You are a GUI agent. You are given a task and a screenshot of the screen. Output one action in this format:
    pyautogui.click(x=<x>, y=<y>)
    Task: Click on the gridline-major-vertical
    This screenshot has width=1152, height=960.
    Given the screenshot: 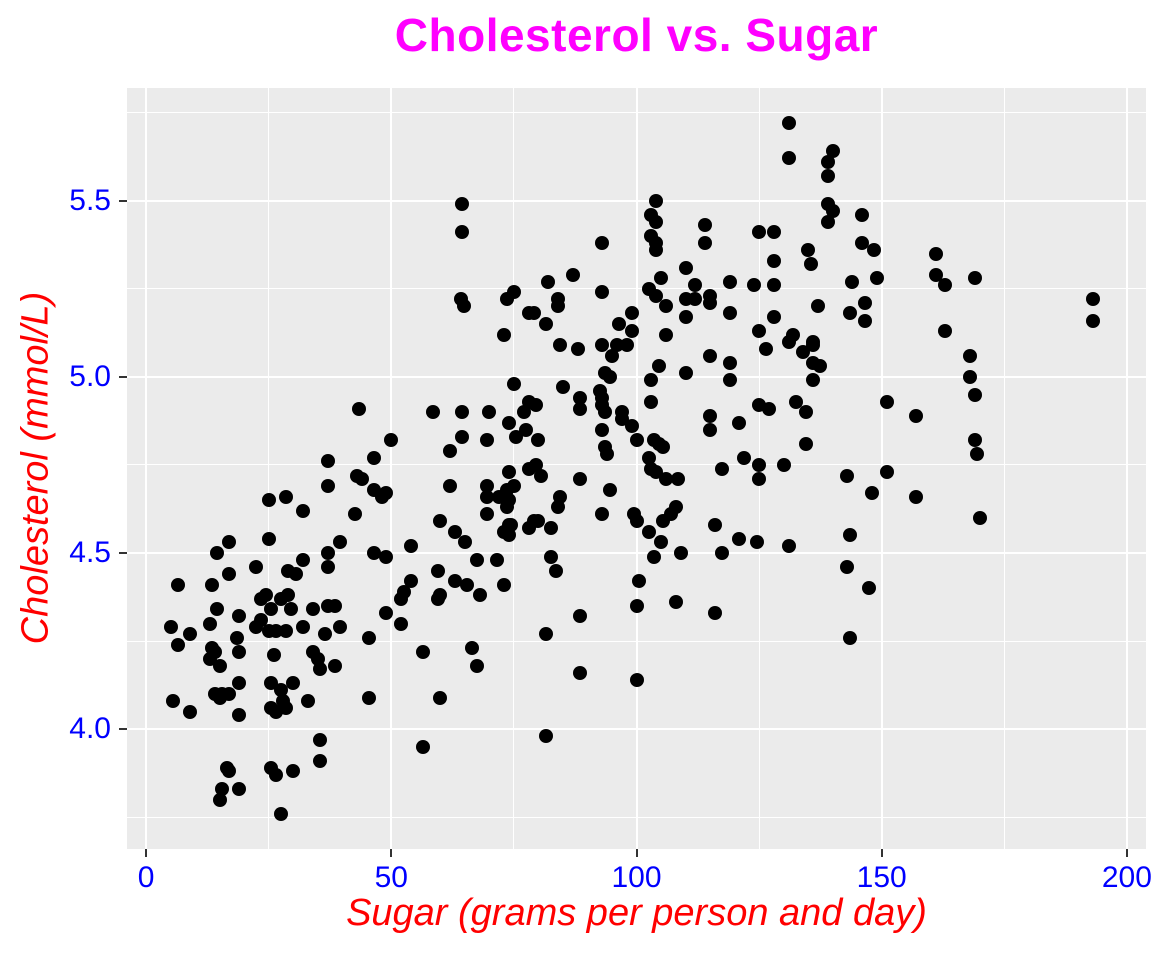 What is the action you would take?
    pyautogui.click(x=391, y=468)
    